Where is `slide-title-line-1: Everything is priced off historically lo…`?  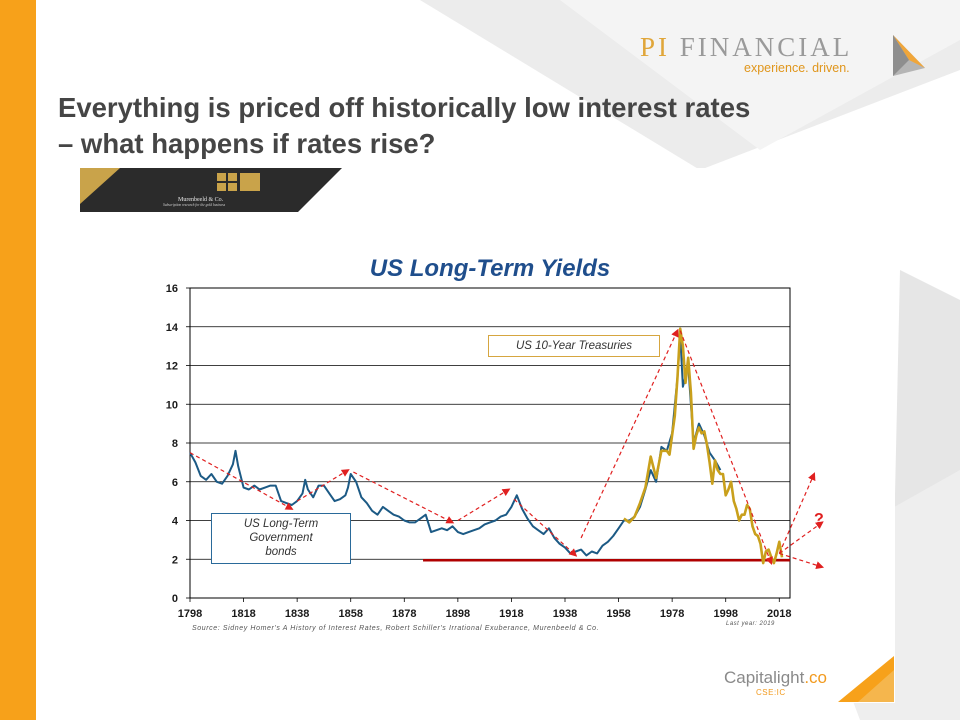 slide-title-line-1: Everything is priced off historically lo… is located at coordinates (404, 107).